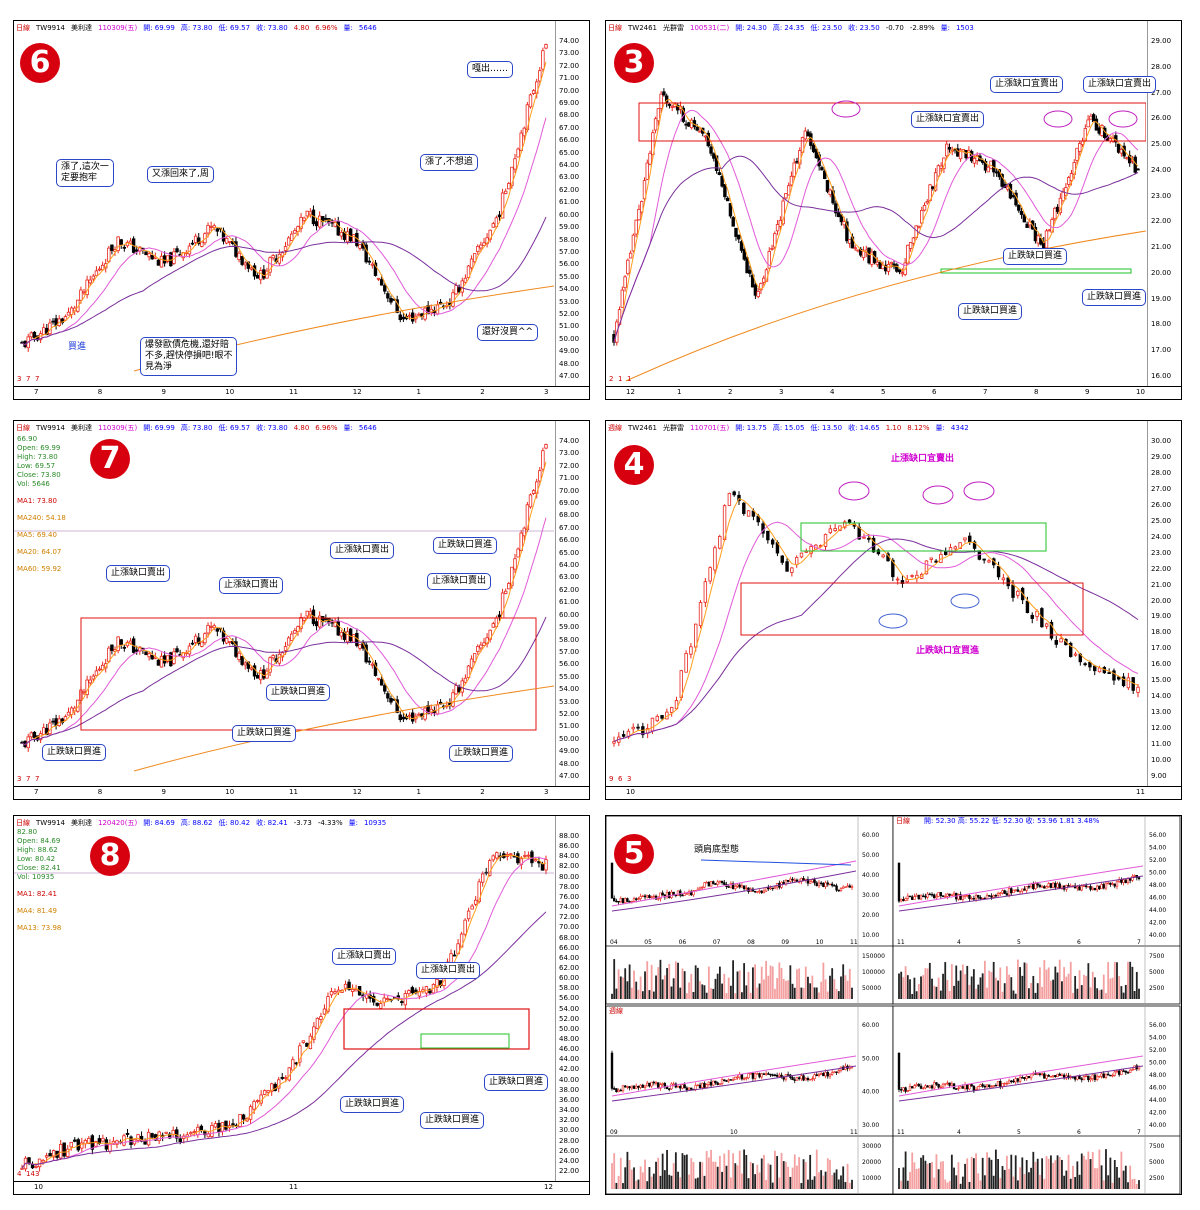 Image resolution: width=1200 pixels, height=1210 pixels. I want to click on chart-number-badge: 3, so click(634, 63).